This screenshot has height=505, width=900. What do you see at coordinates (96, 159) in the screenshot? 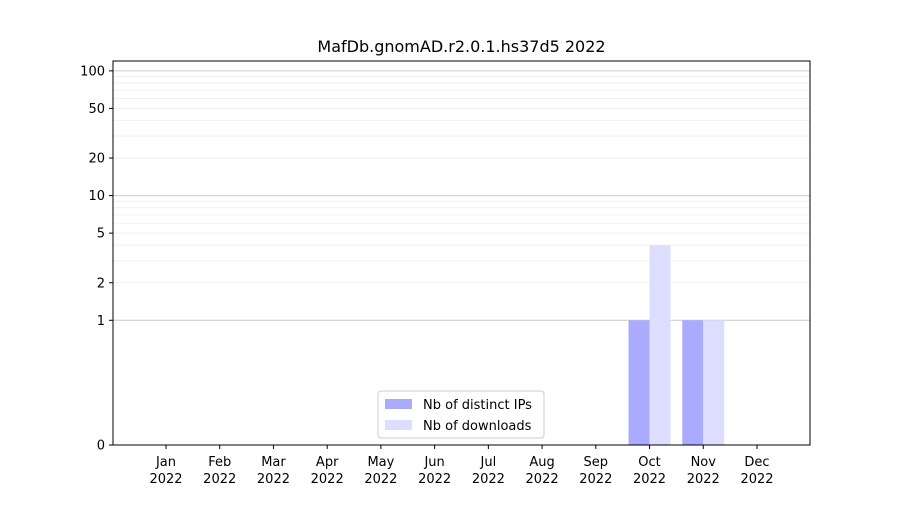
I see `y-tick-label: 20` at bounding box center [96, 159].